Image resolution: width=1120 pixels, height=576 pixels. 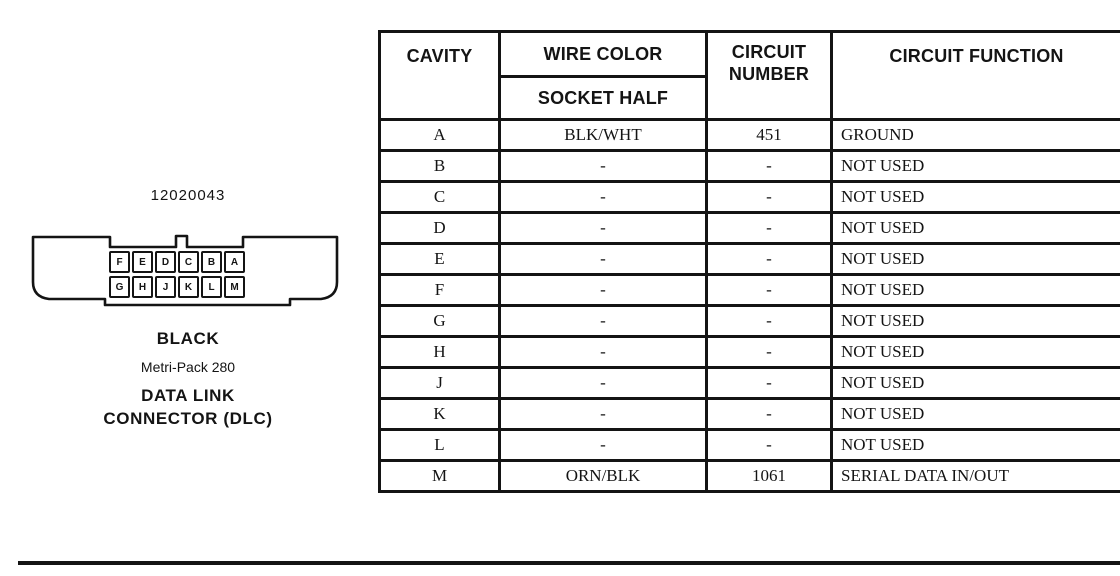 I want to click on table-row: D - - NOT USED, so click(x=749, y=228).